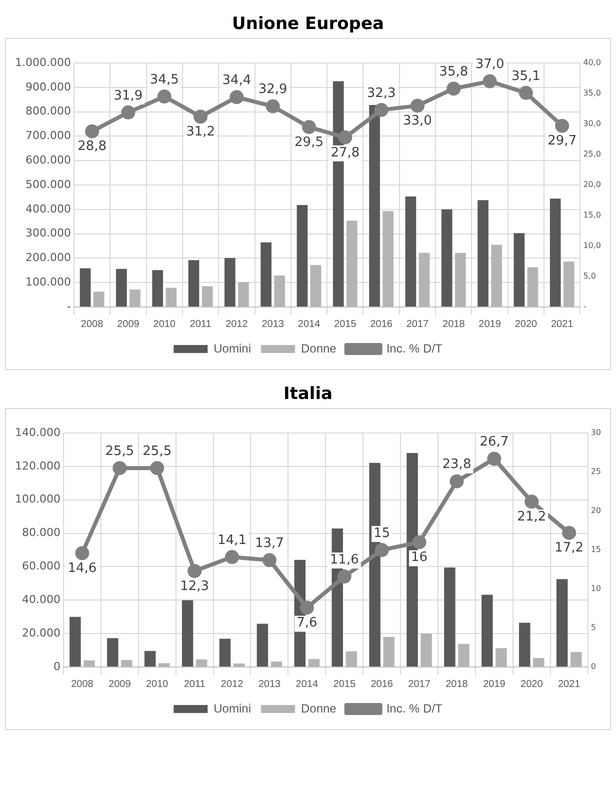 Image resolution: width=616 pixels, height=811 pixels. I want to click on data-label: 15, so click(382, 533).